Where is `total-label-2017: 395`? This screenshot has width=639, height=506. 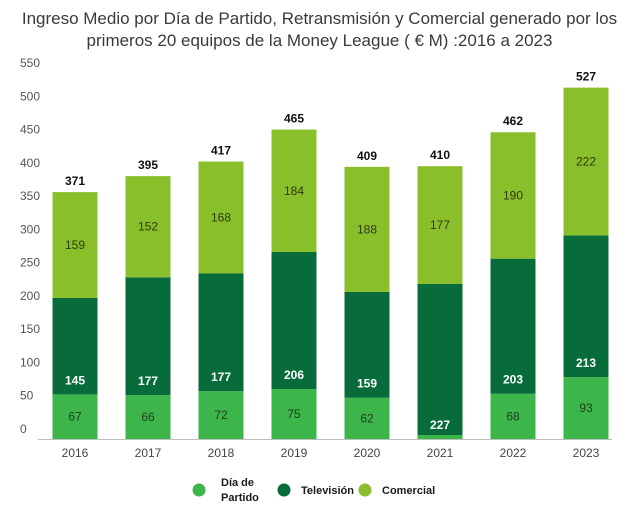
total-label-2017: 395 is located at coordinates (148, 165).